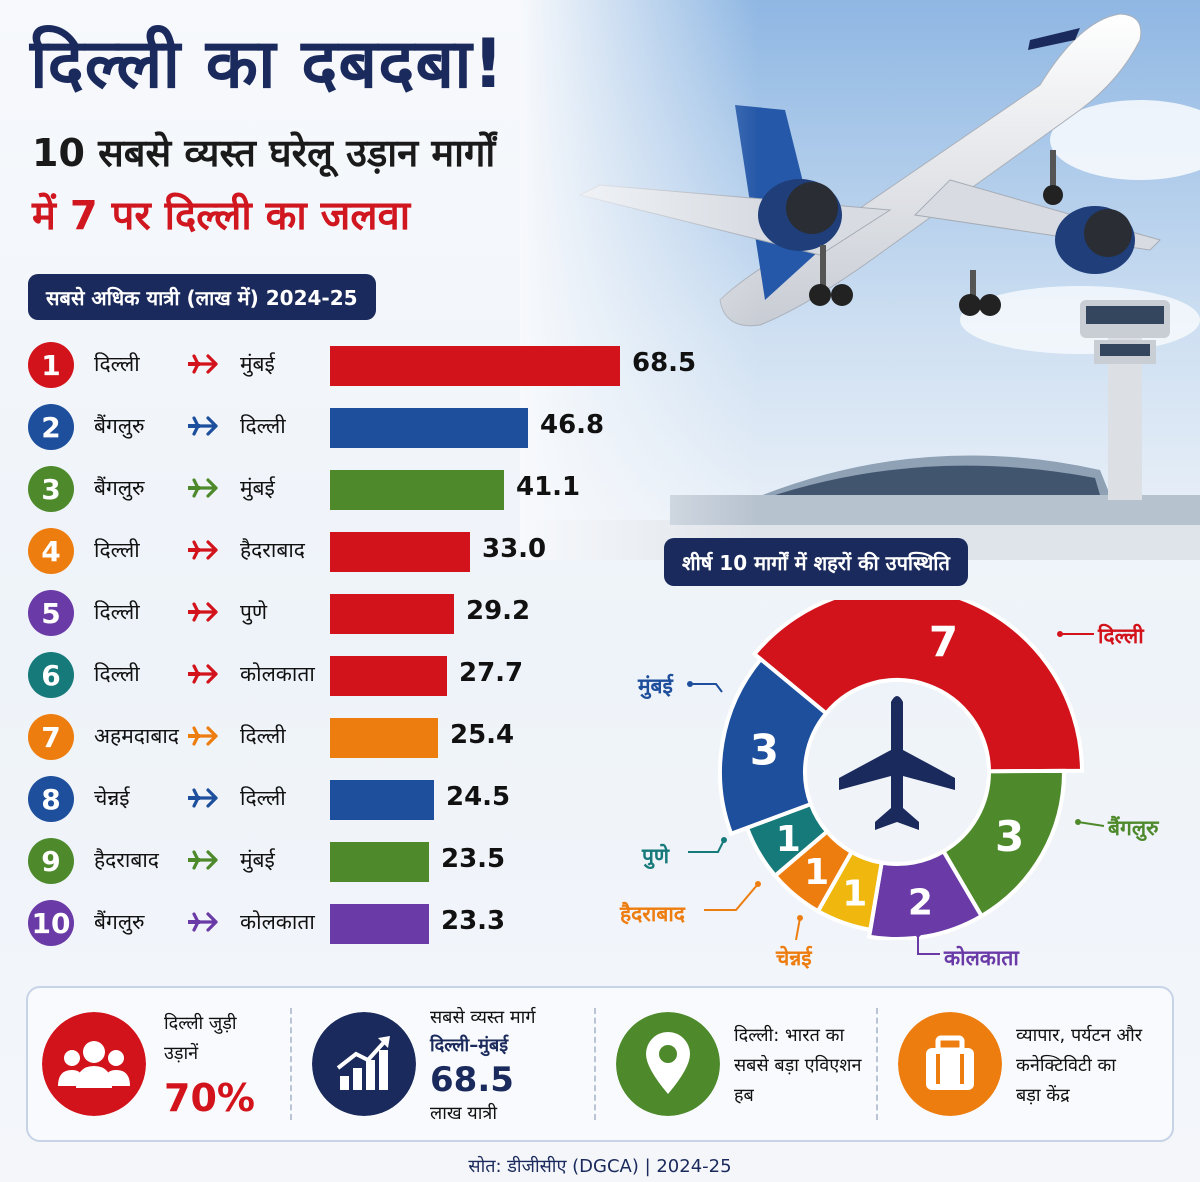  I want to click on subtitle-line-1: 10 सबसे व्यस्त घरेलू उड़ान मार्गों, so click(264, 153).